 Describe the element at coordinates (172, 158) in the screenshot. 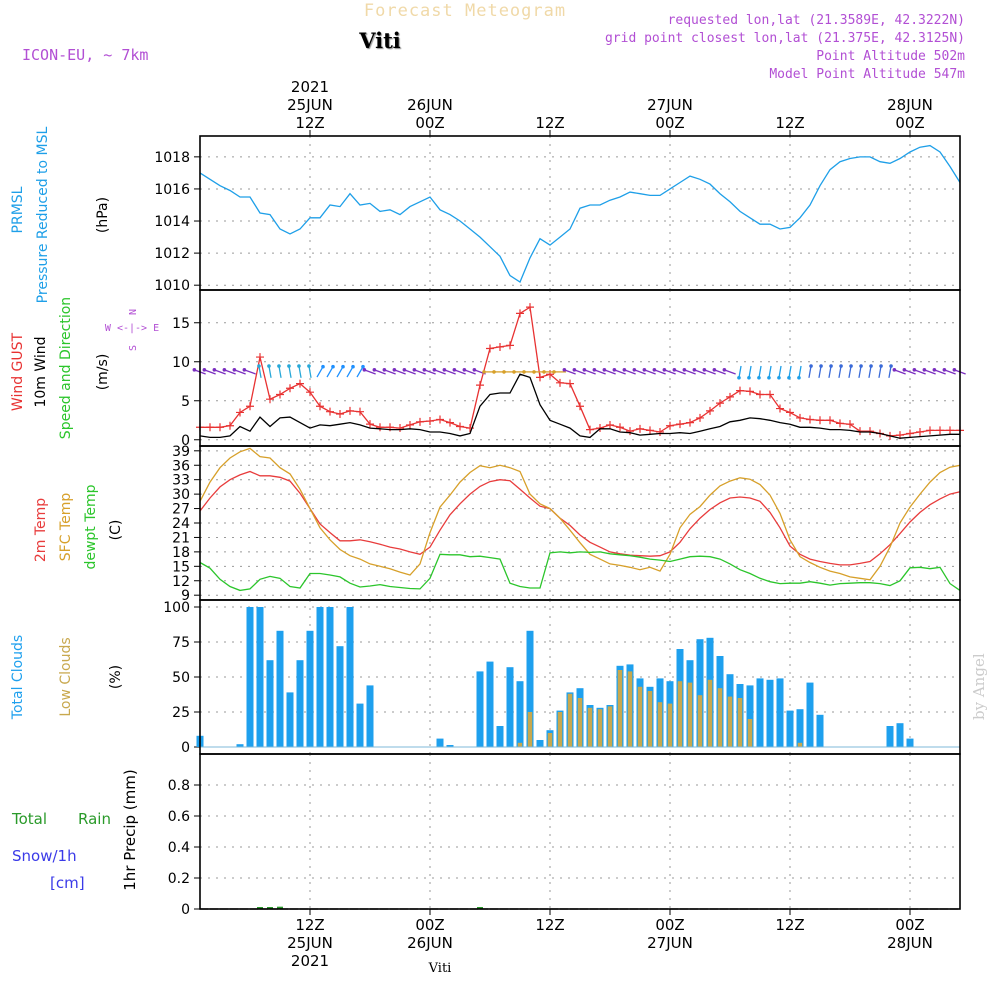

I see `y-tick-label: 1018` at that location.